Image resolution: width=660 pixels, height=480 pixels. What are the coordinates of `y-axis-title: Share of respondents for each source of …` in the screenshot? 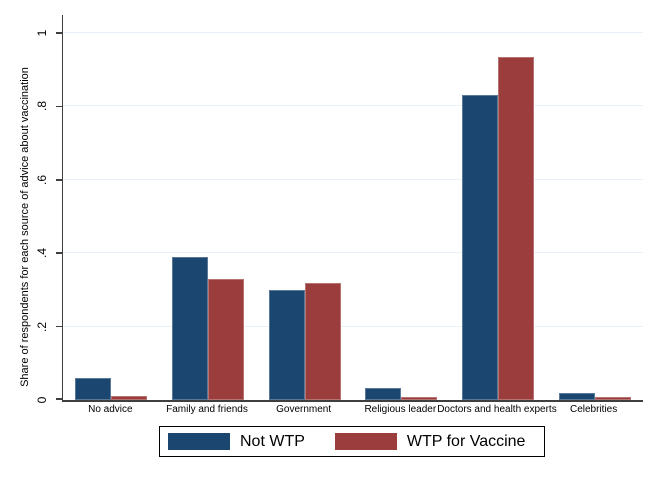 It's located at (25, 227).